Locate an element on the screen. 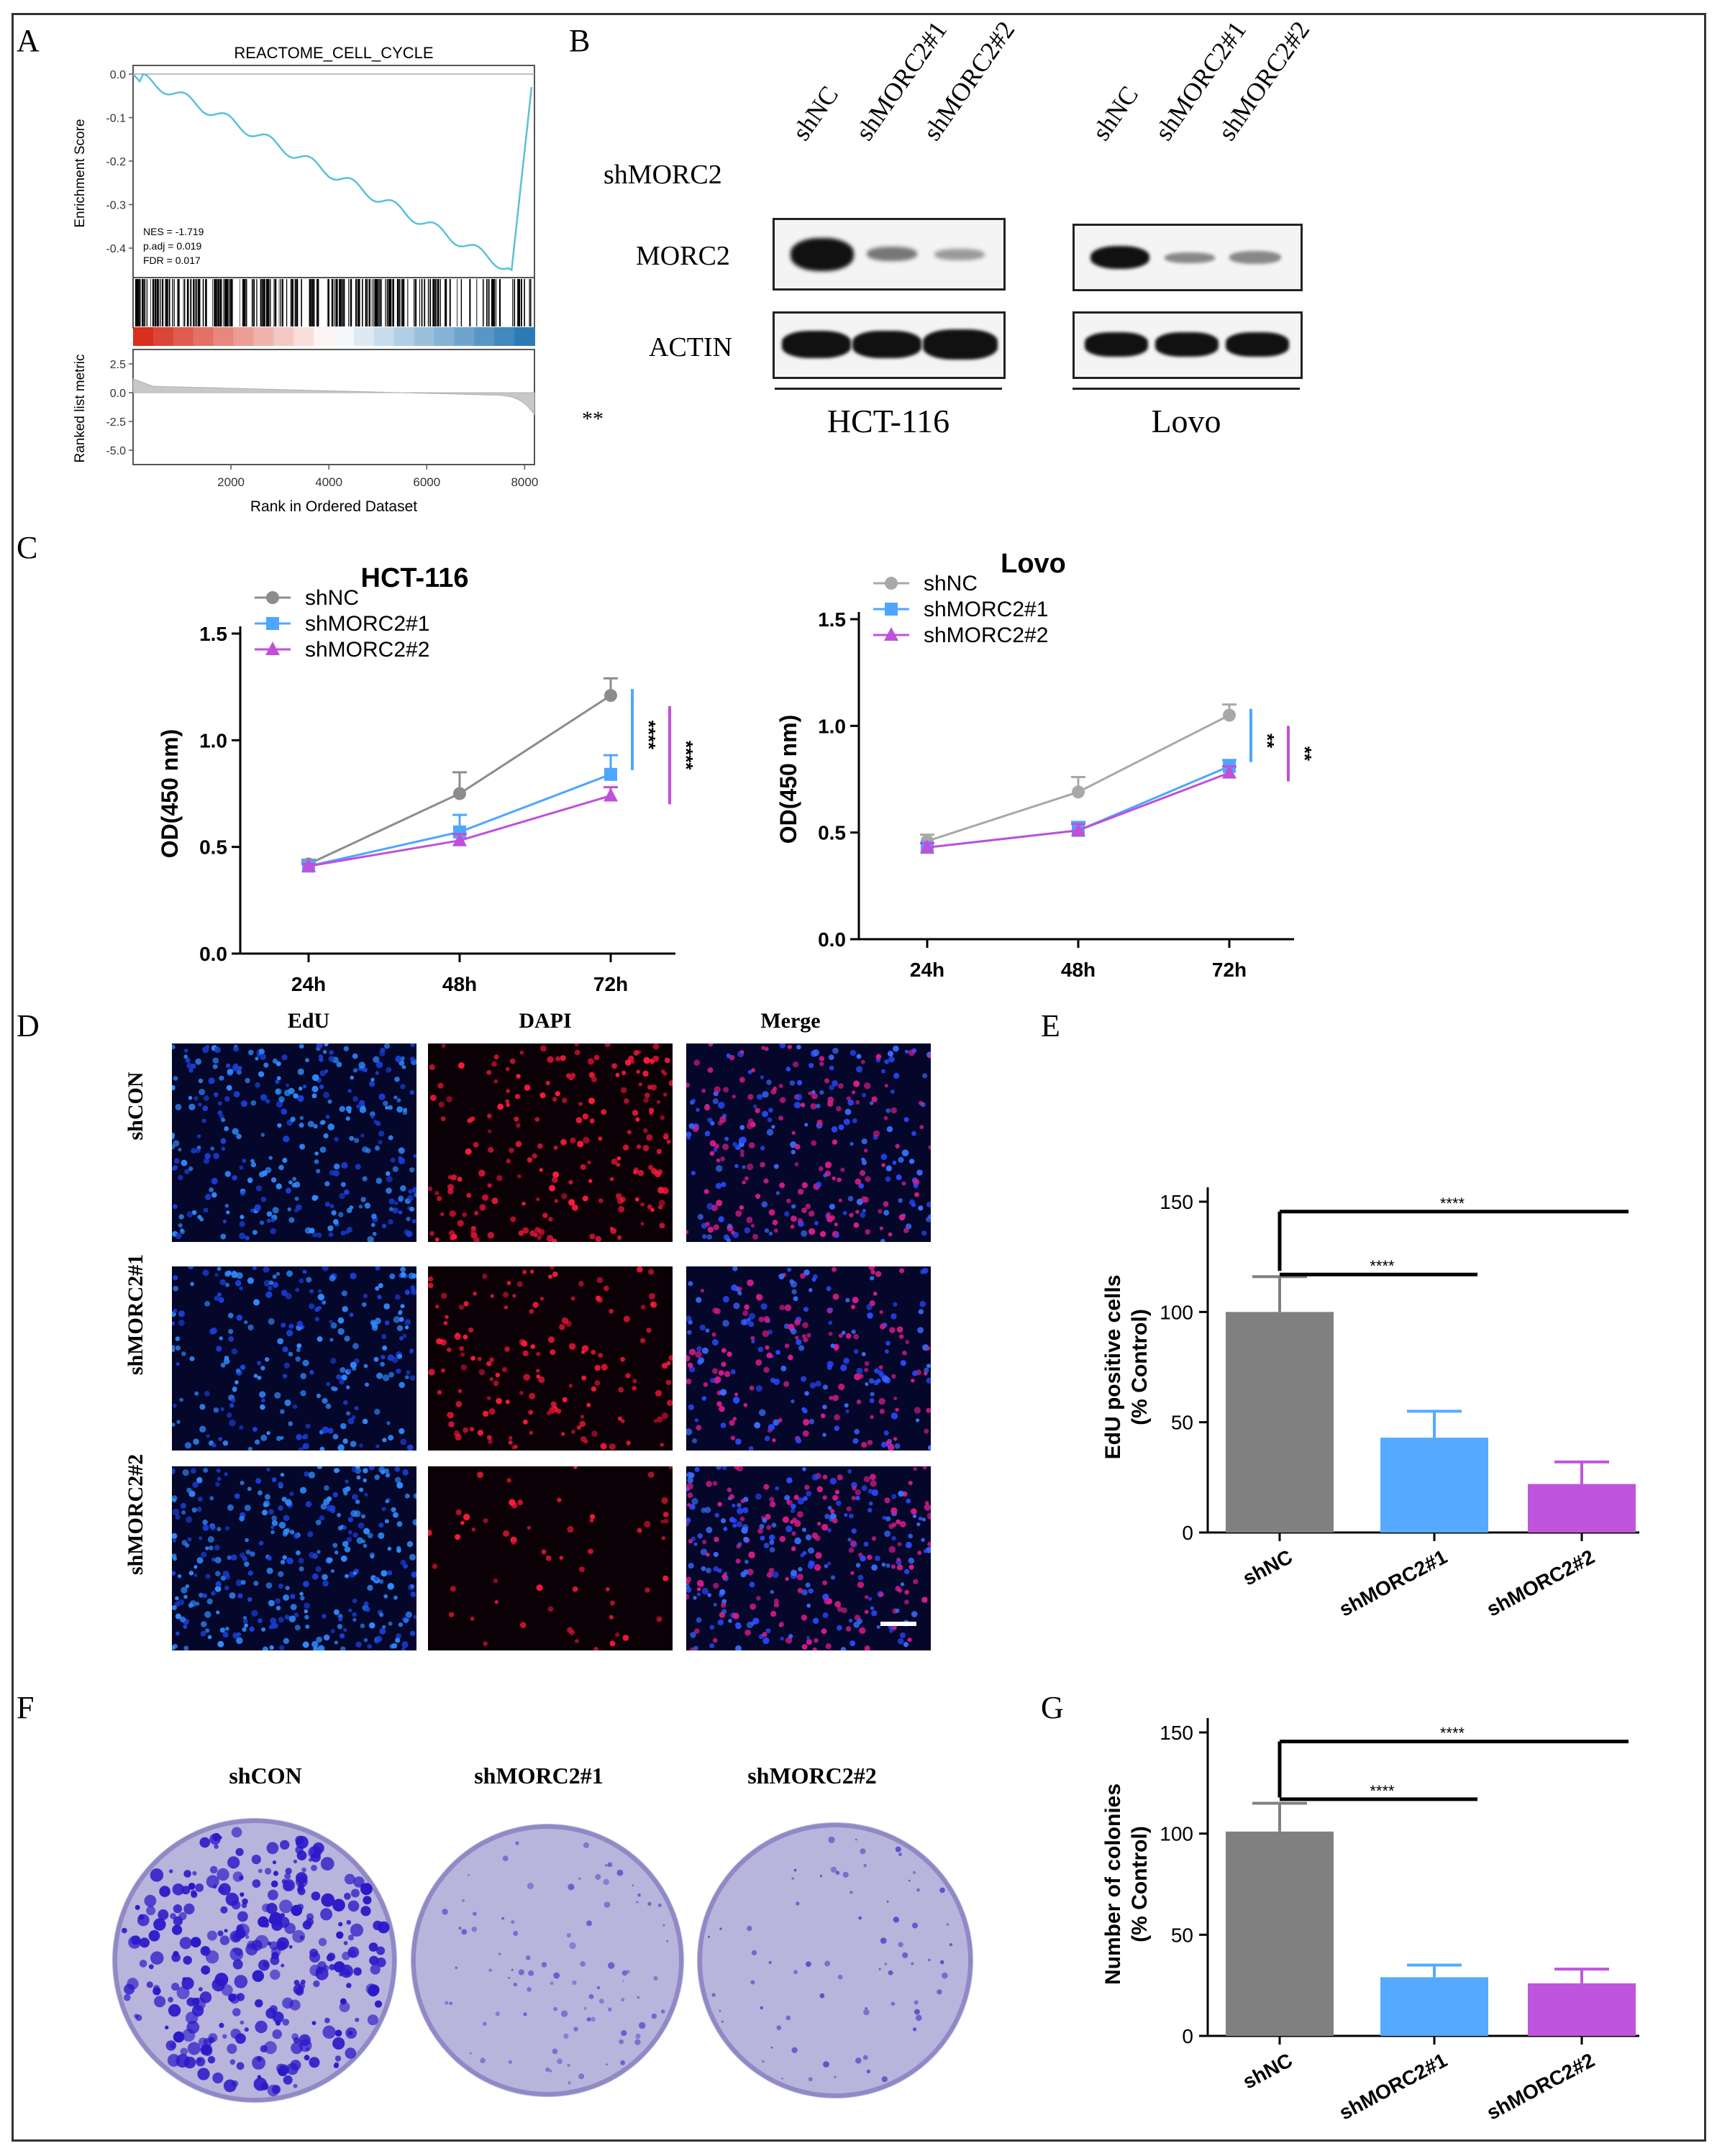  panel-label-d: D is located at coordinates (28, 1025).